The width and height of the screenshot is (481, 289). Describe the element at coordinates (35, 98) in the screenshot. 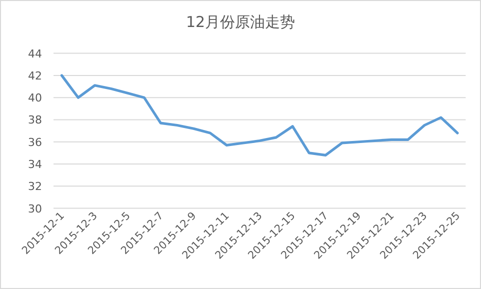

I see `y-tick-label: 40` at that location.